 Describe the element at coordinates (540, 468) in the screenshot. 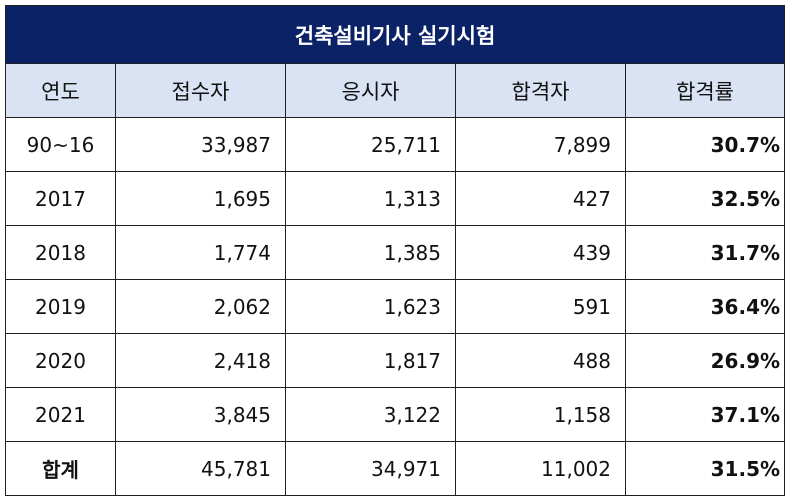

I see `total-passers-cell: 11,002` at that location.